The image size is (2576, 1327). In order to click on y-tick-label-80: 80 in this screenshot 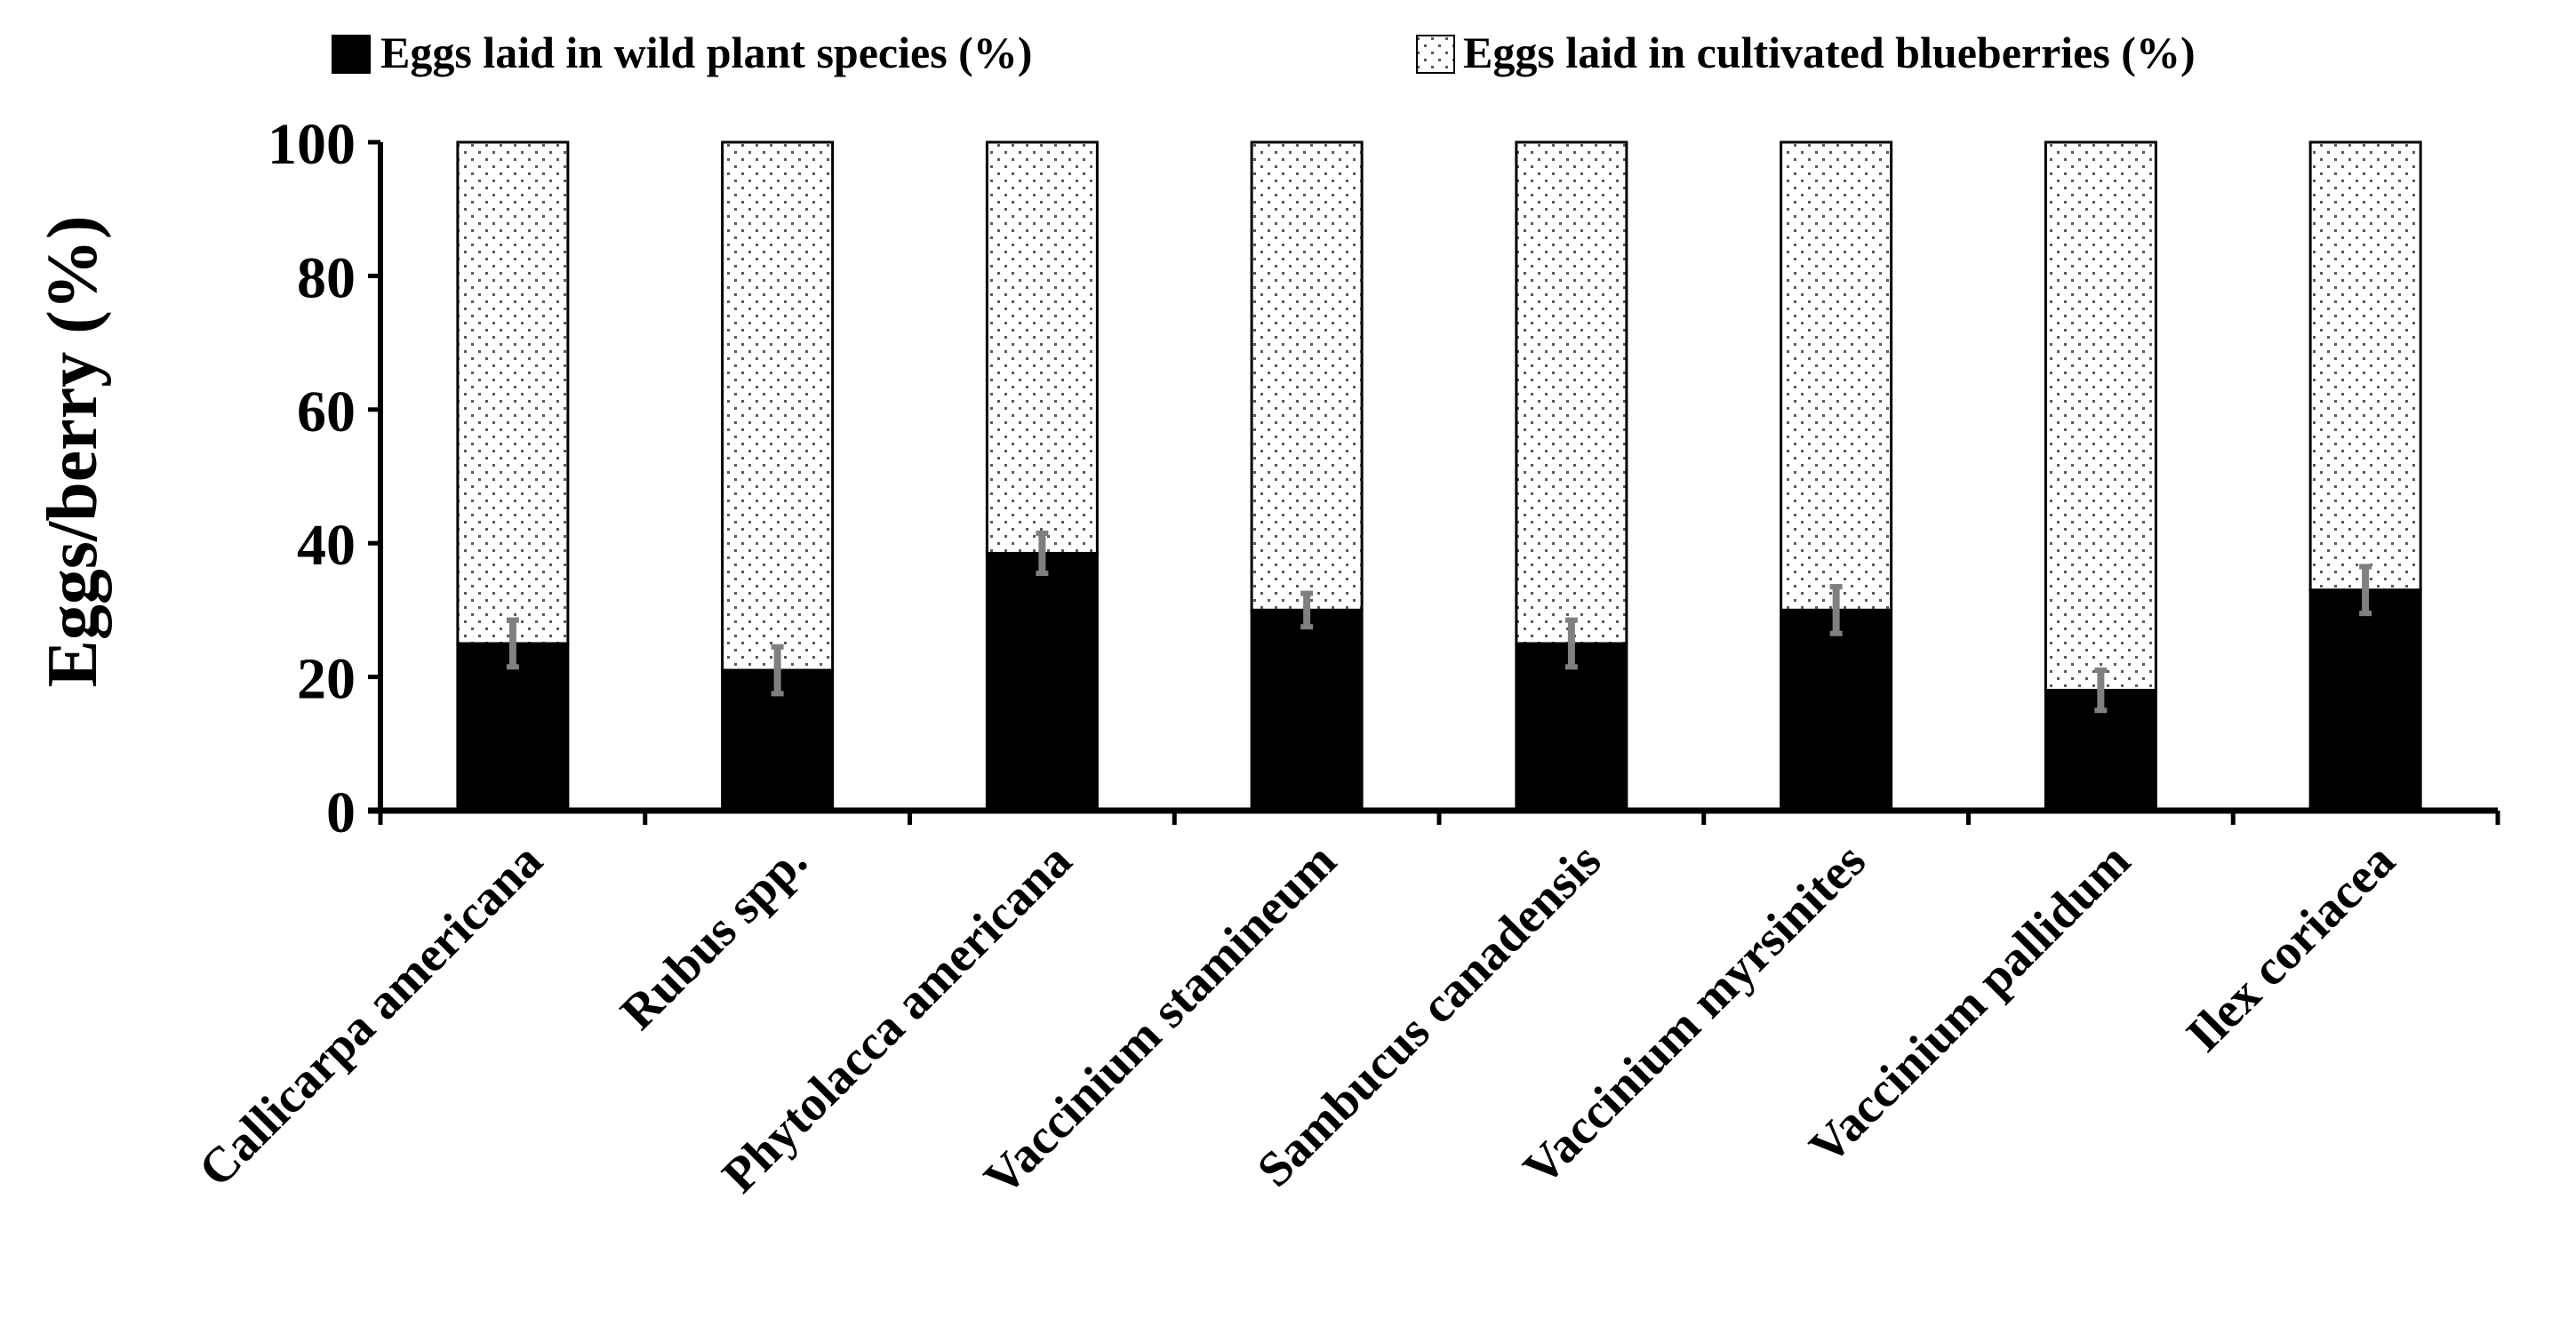, I will do `click(326, 277)`.